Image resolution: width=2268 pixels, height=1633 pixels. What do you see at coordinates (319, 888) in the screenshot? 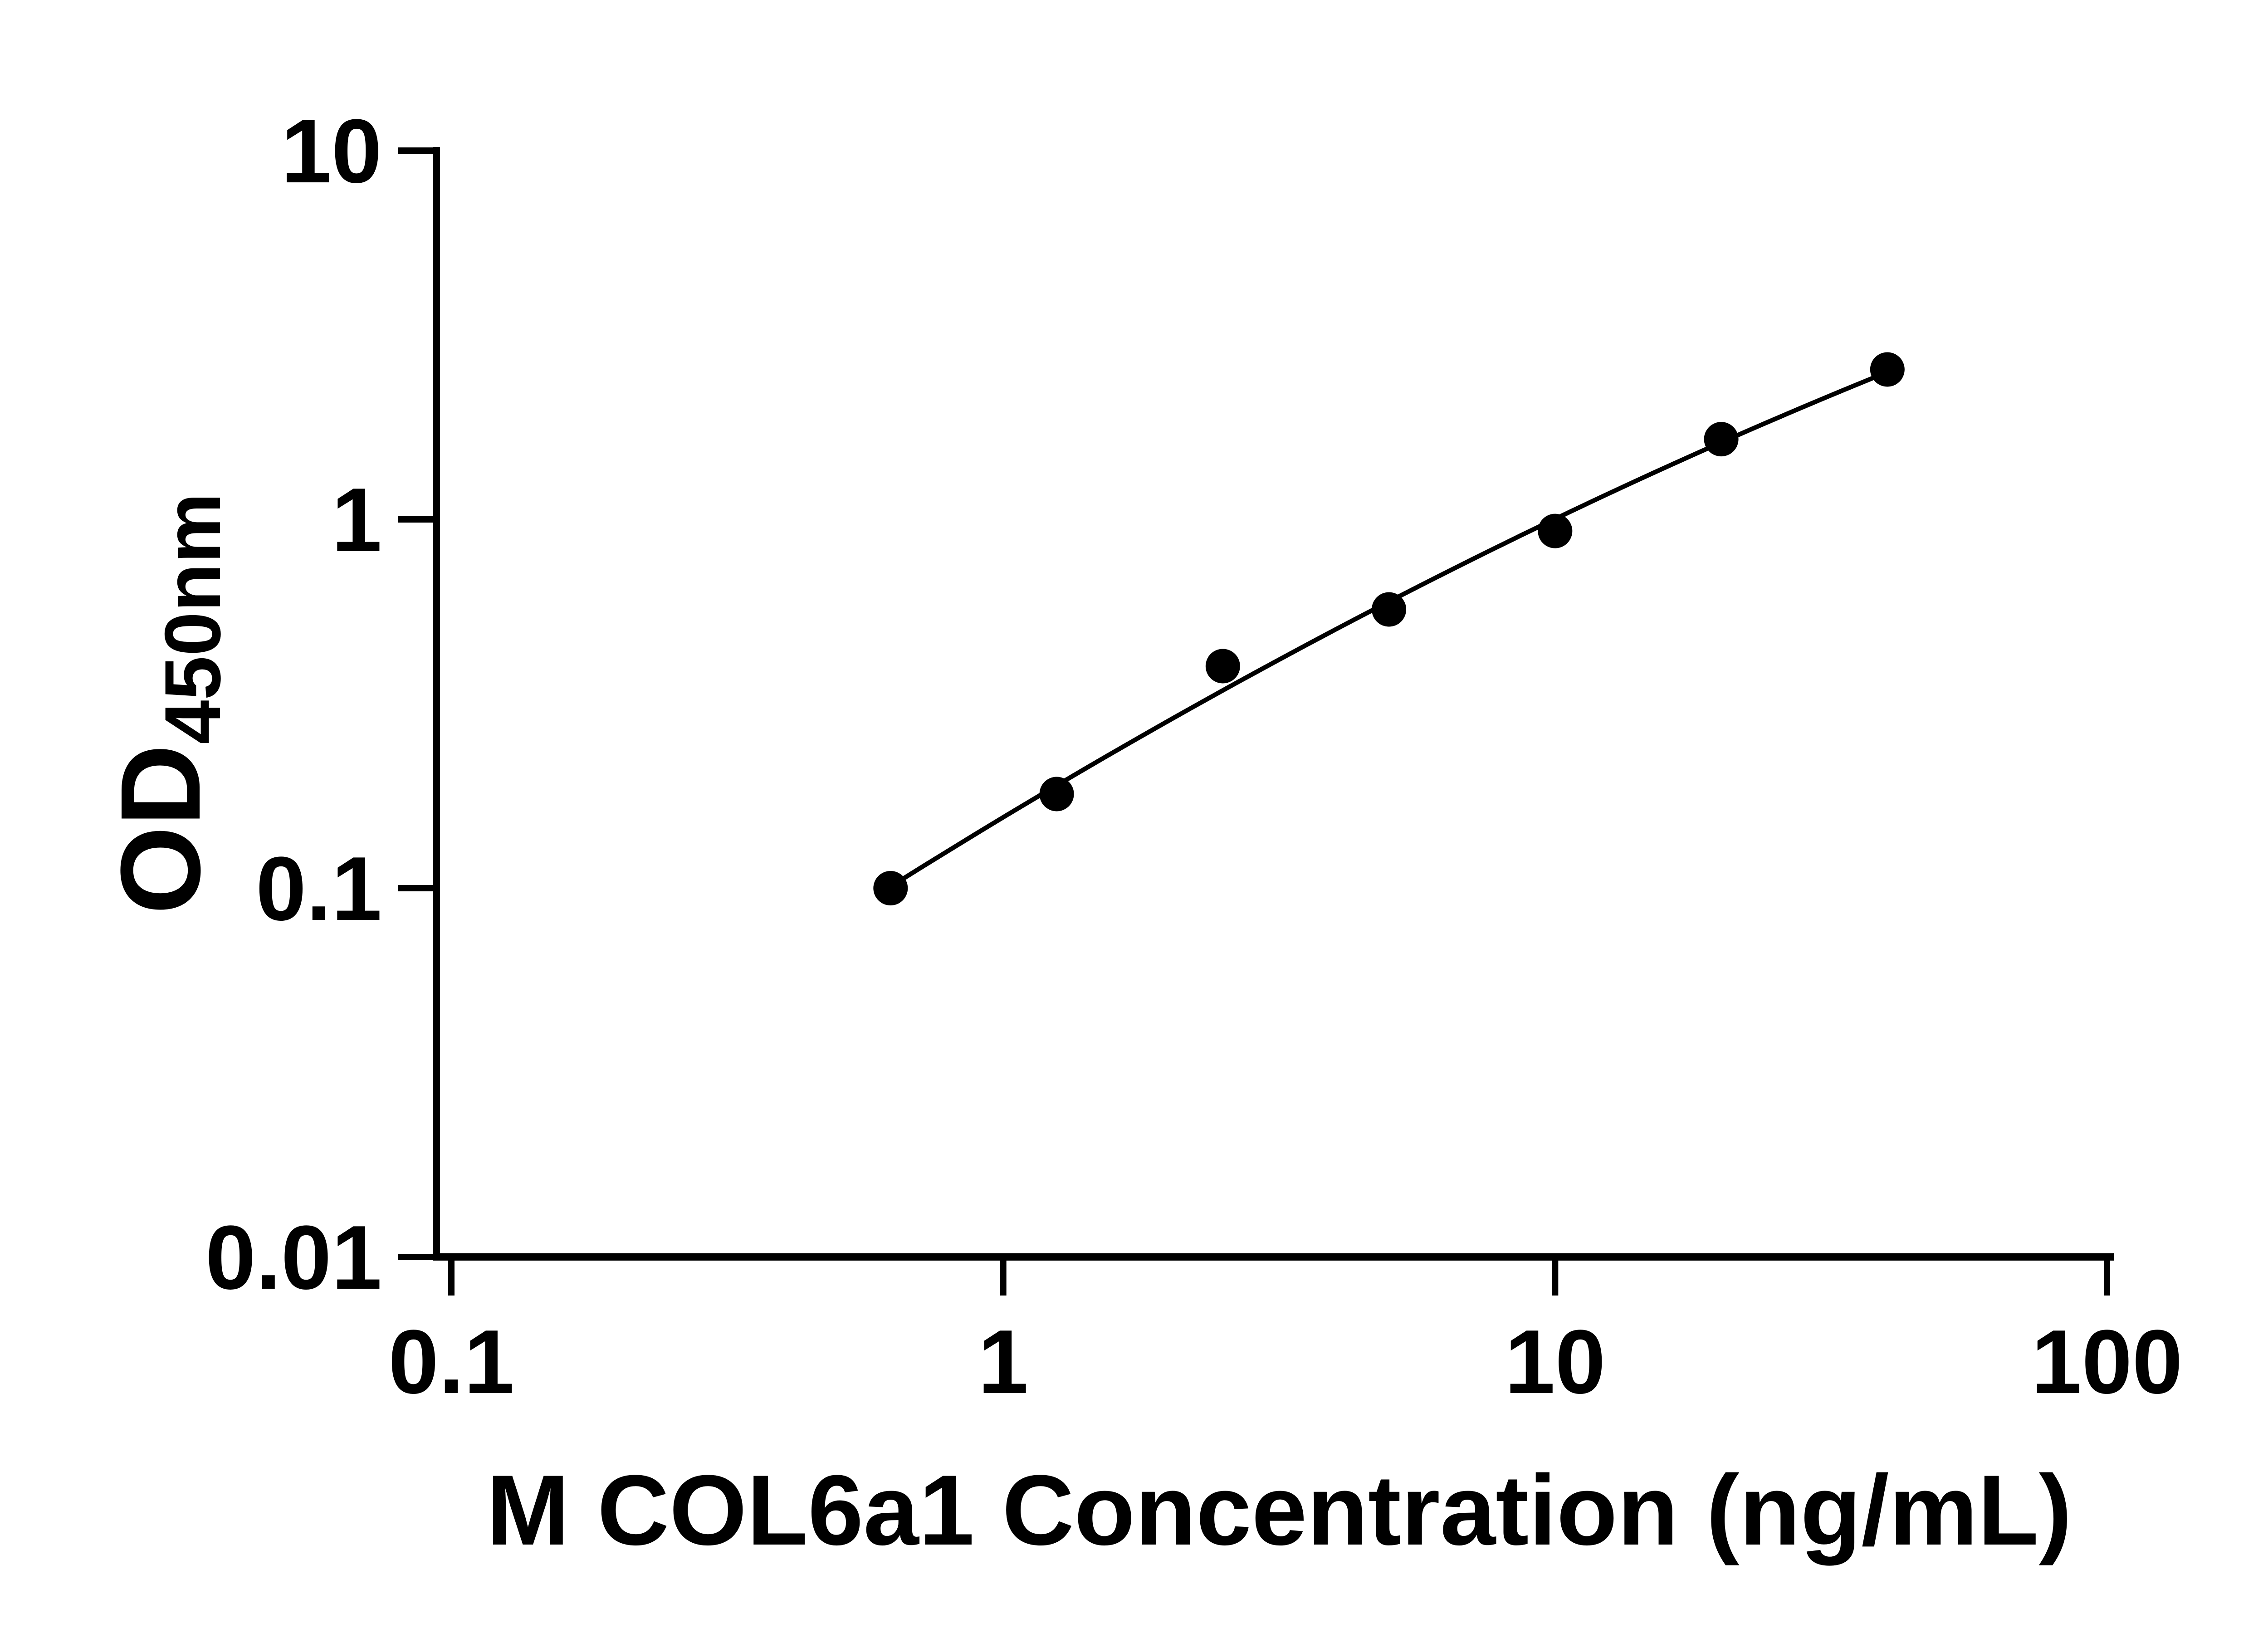
I see `y-tick-label: 0.1` at bounding box center [319, 888].